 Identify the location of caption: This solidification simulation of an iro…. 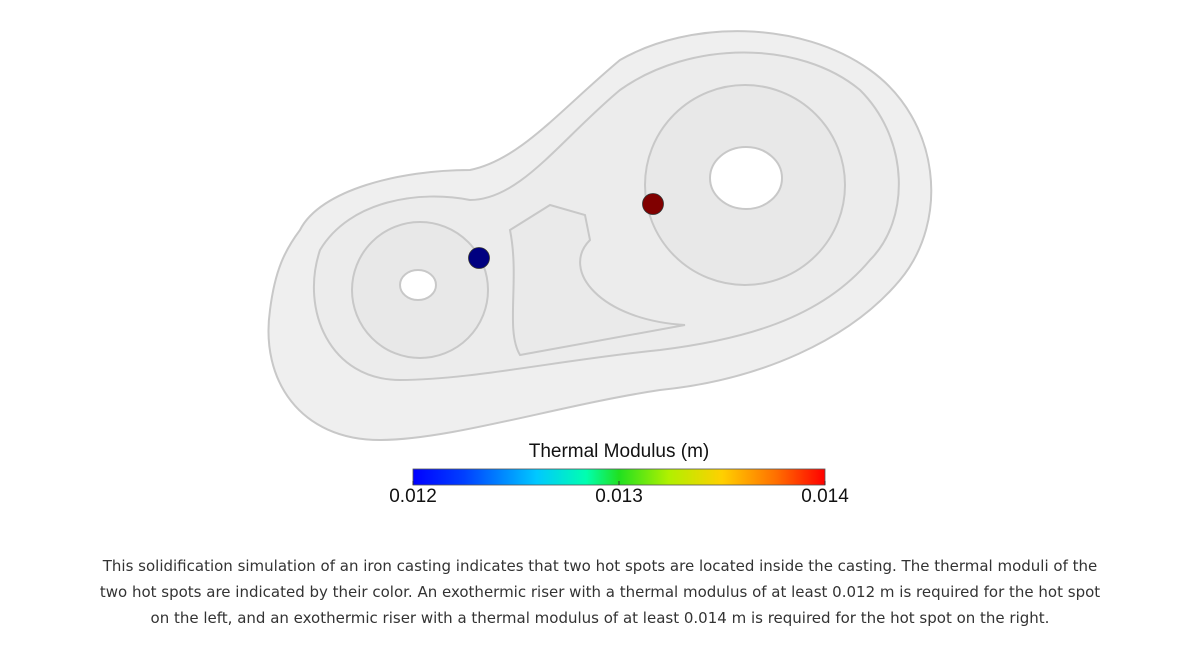
(600, 592).